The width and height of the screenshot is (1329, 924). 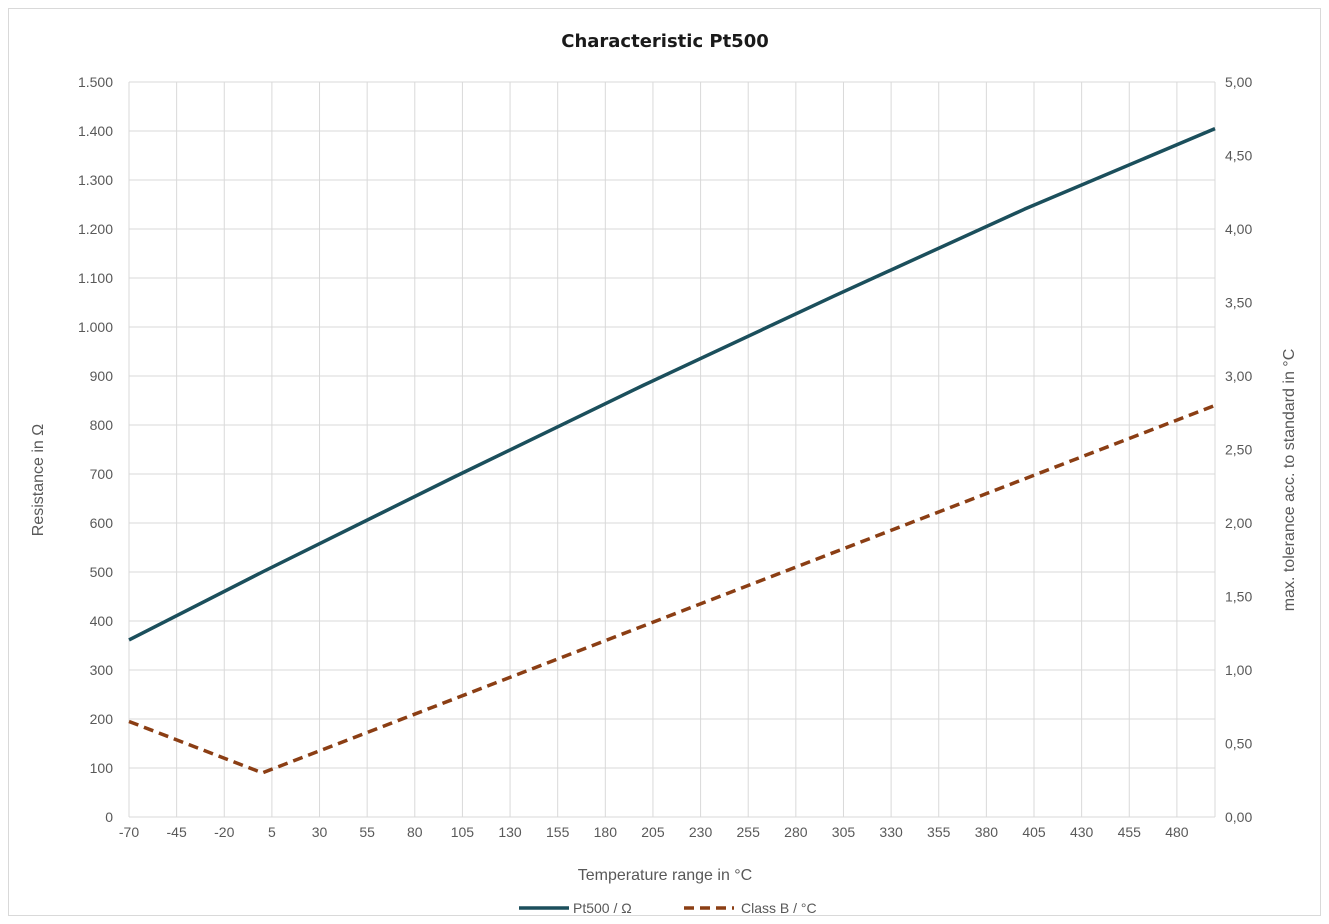 I want to click on legend-label-class-b: Class B / °C, so click(x=779, y=908).